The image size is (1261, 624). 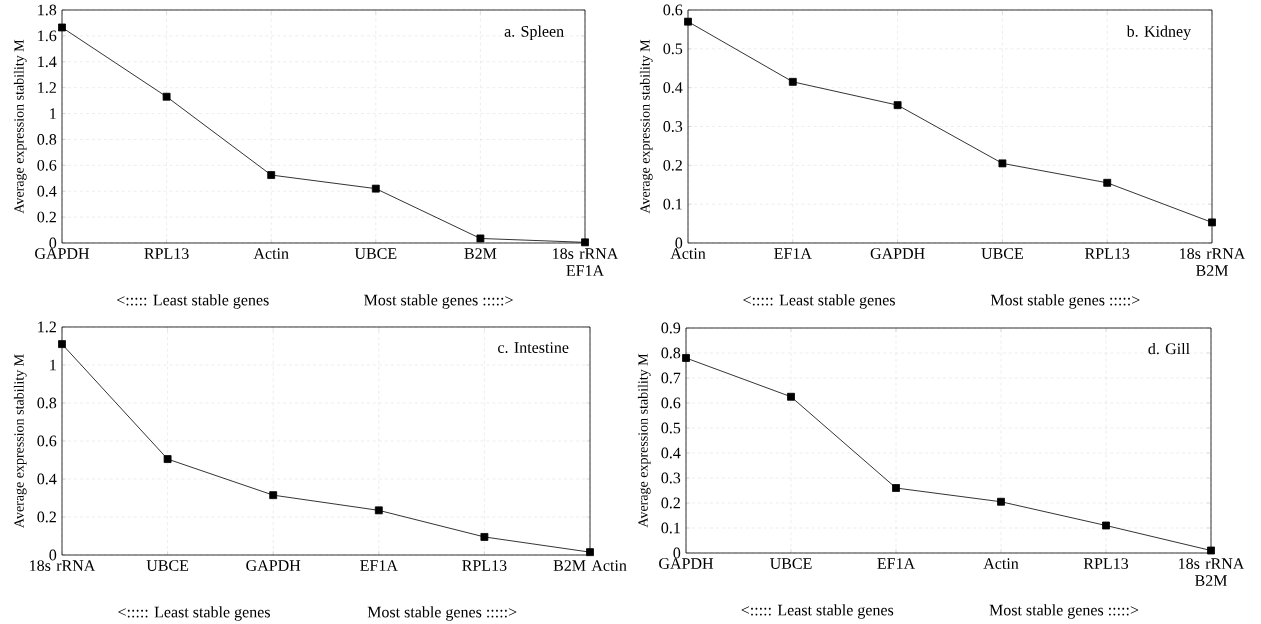 I want to click on x-tick-label: B2M, so click(x=480, y=253).